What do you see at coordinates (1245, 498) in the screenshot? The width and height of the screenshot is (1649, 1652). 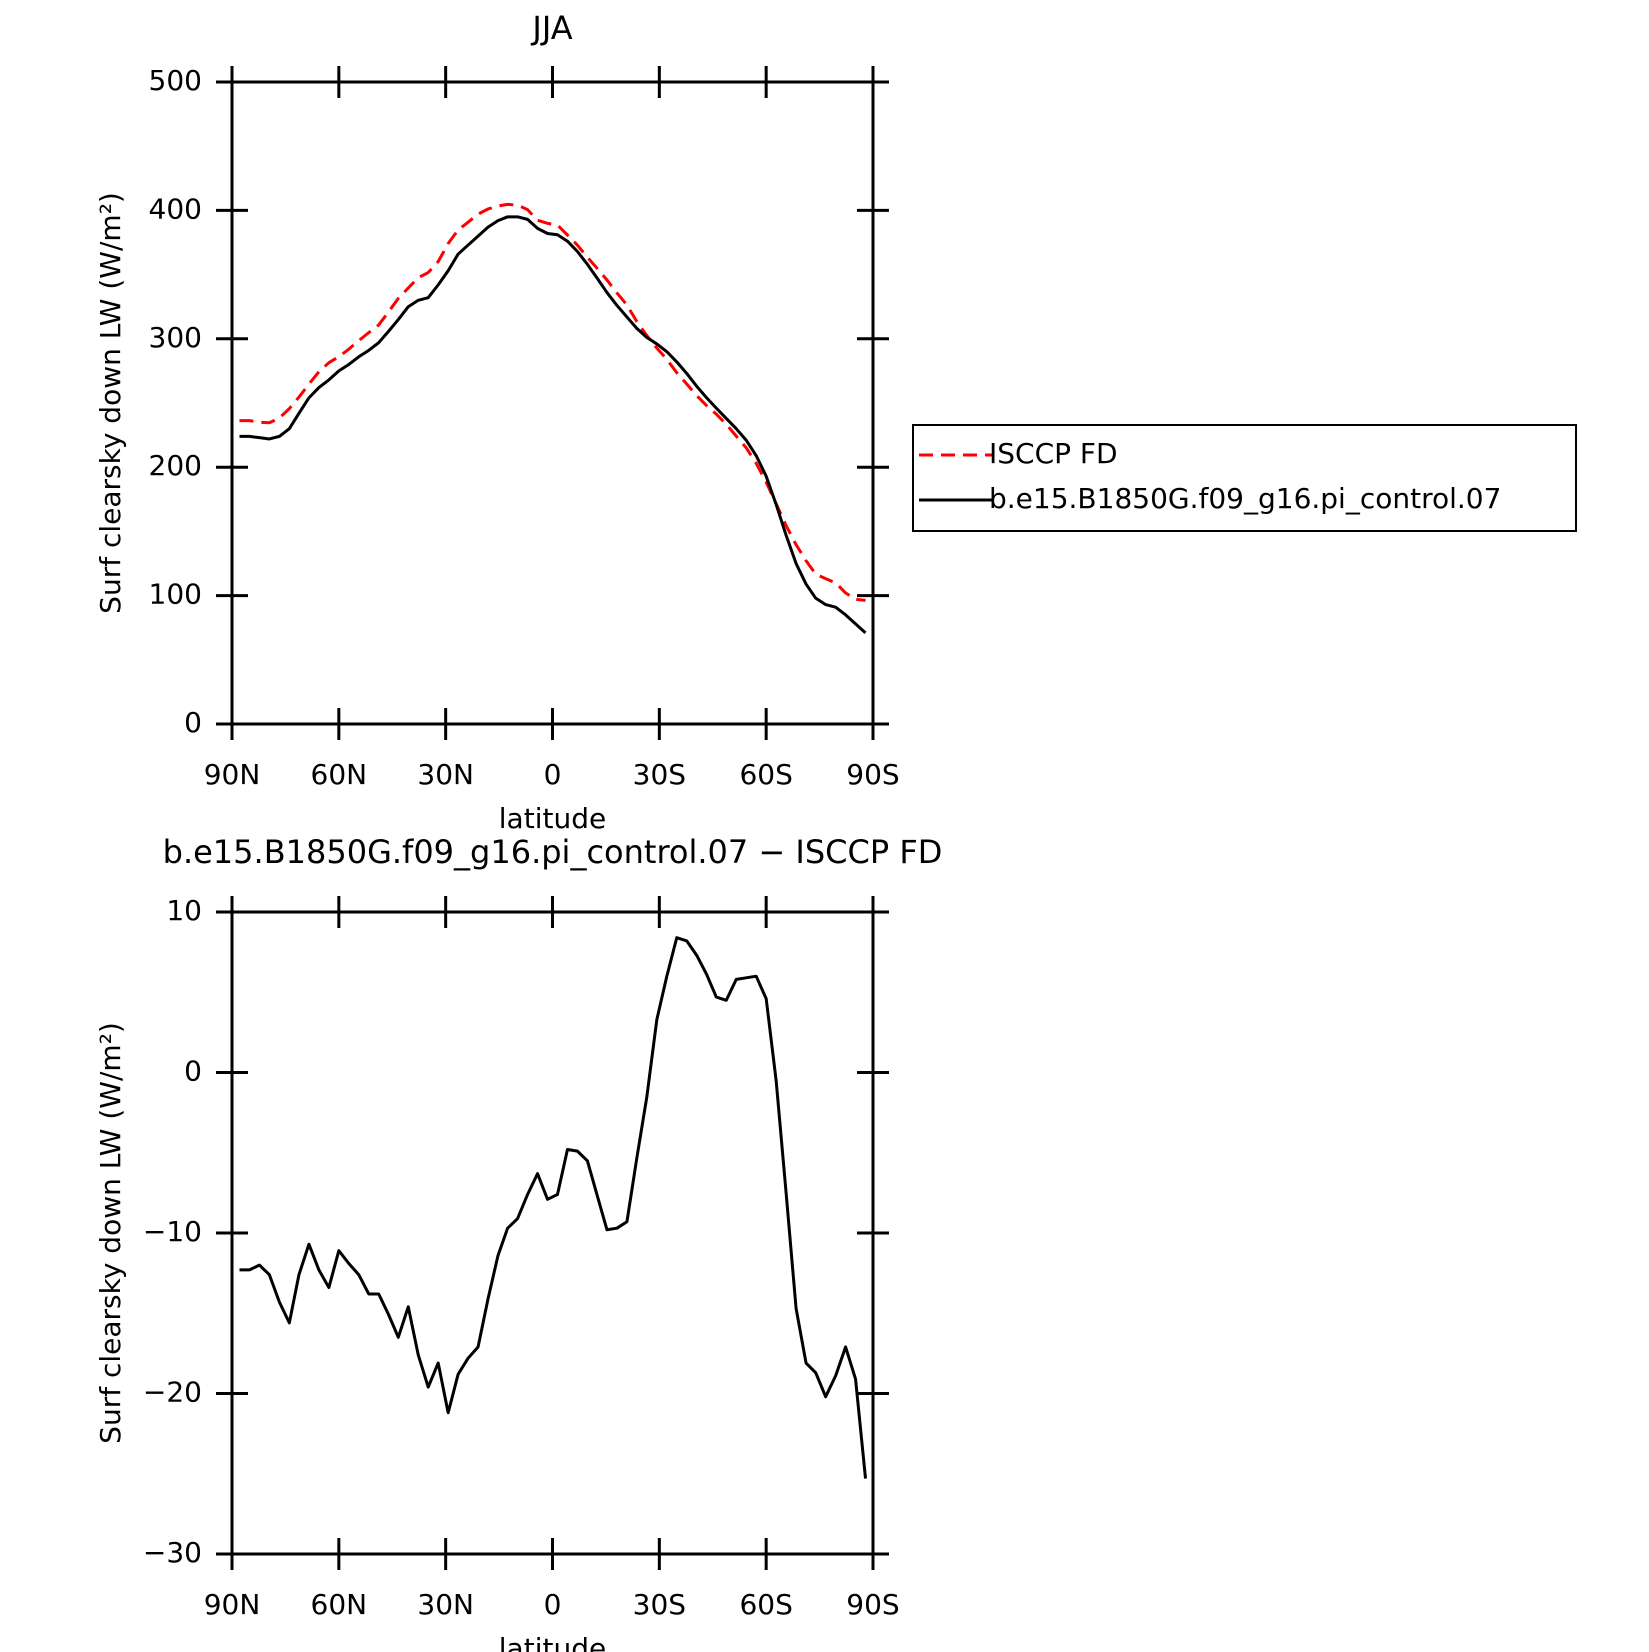 I see `legend-label: b.e15.B1850G.f09_g16.pi_control.07` at bounding box center [1245, 498].